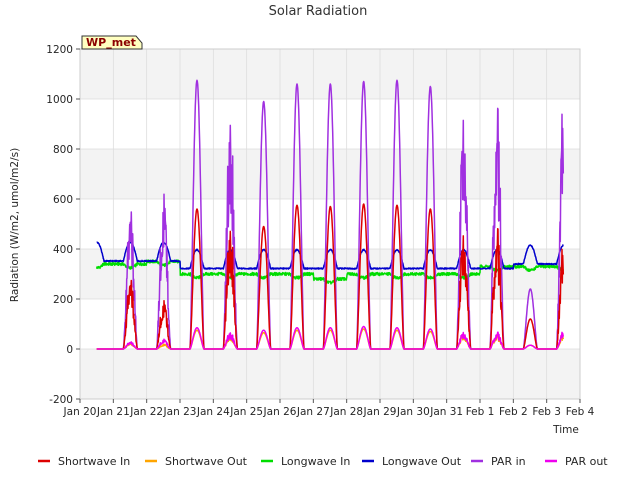 Image resolution: width=640 pixels, height=480 pixels. Describe the element at coordinates (346, 412) in the screenshot. I see `x-tick-label: Jan 28` at that location.